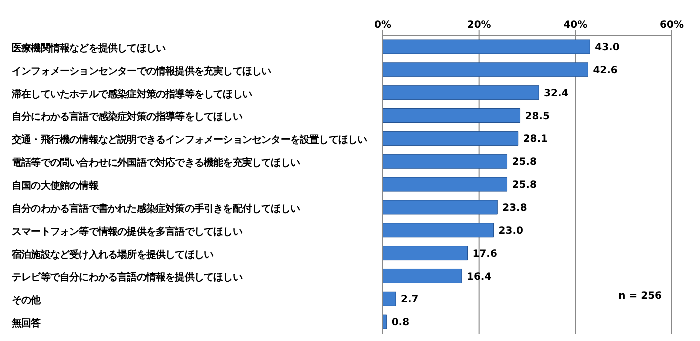  What do you see at coordinates (112, 254) in the screenshot?
I see `y-tick-label: 宿泊施設など受け入れる場所を提供してほしい` at bounding box center [112, 254].